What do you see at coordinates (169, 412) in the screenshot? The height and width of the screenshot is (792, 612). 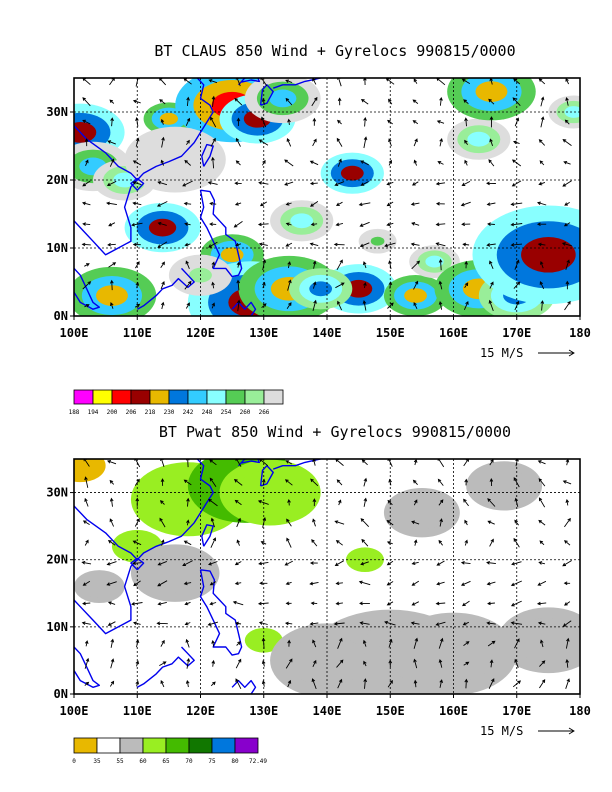 I see `colorbar-label: 230` at bounding box center [169, 412].